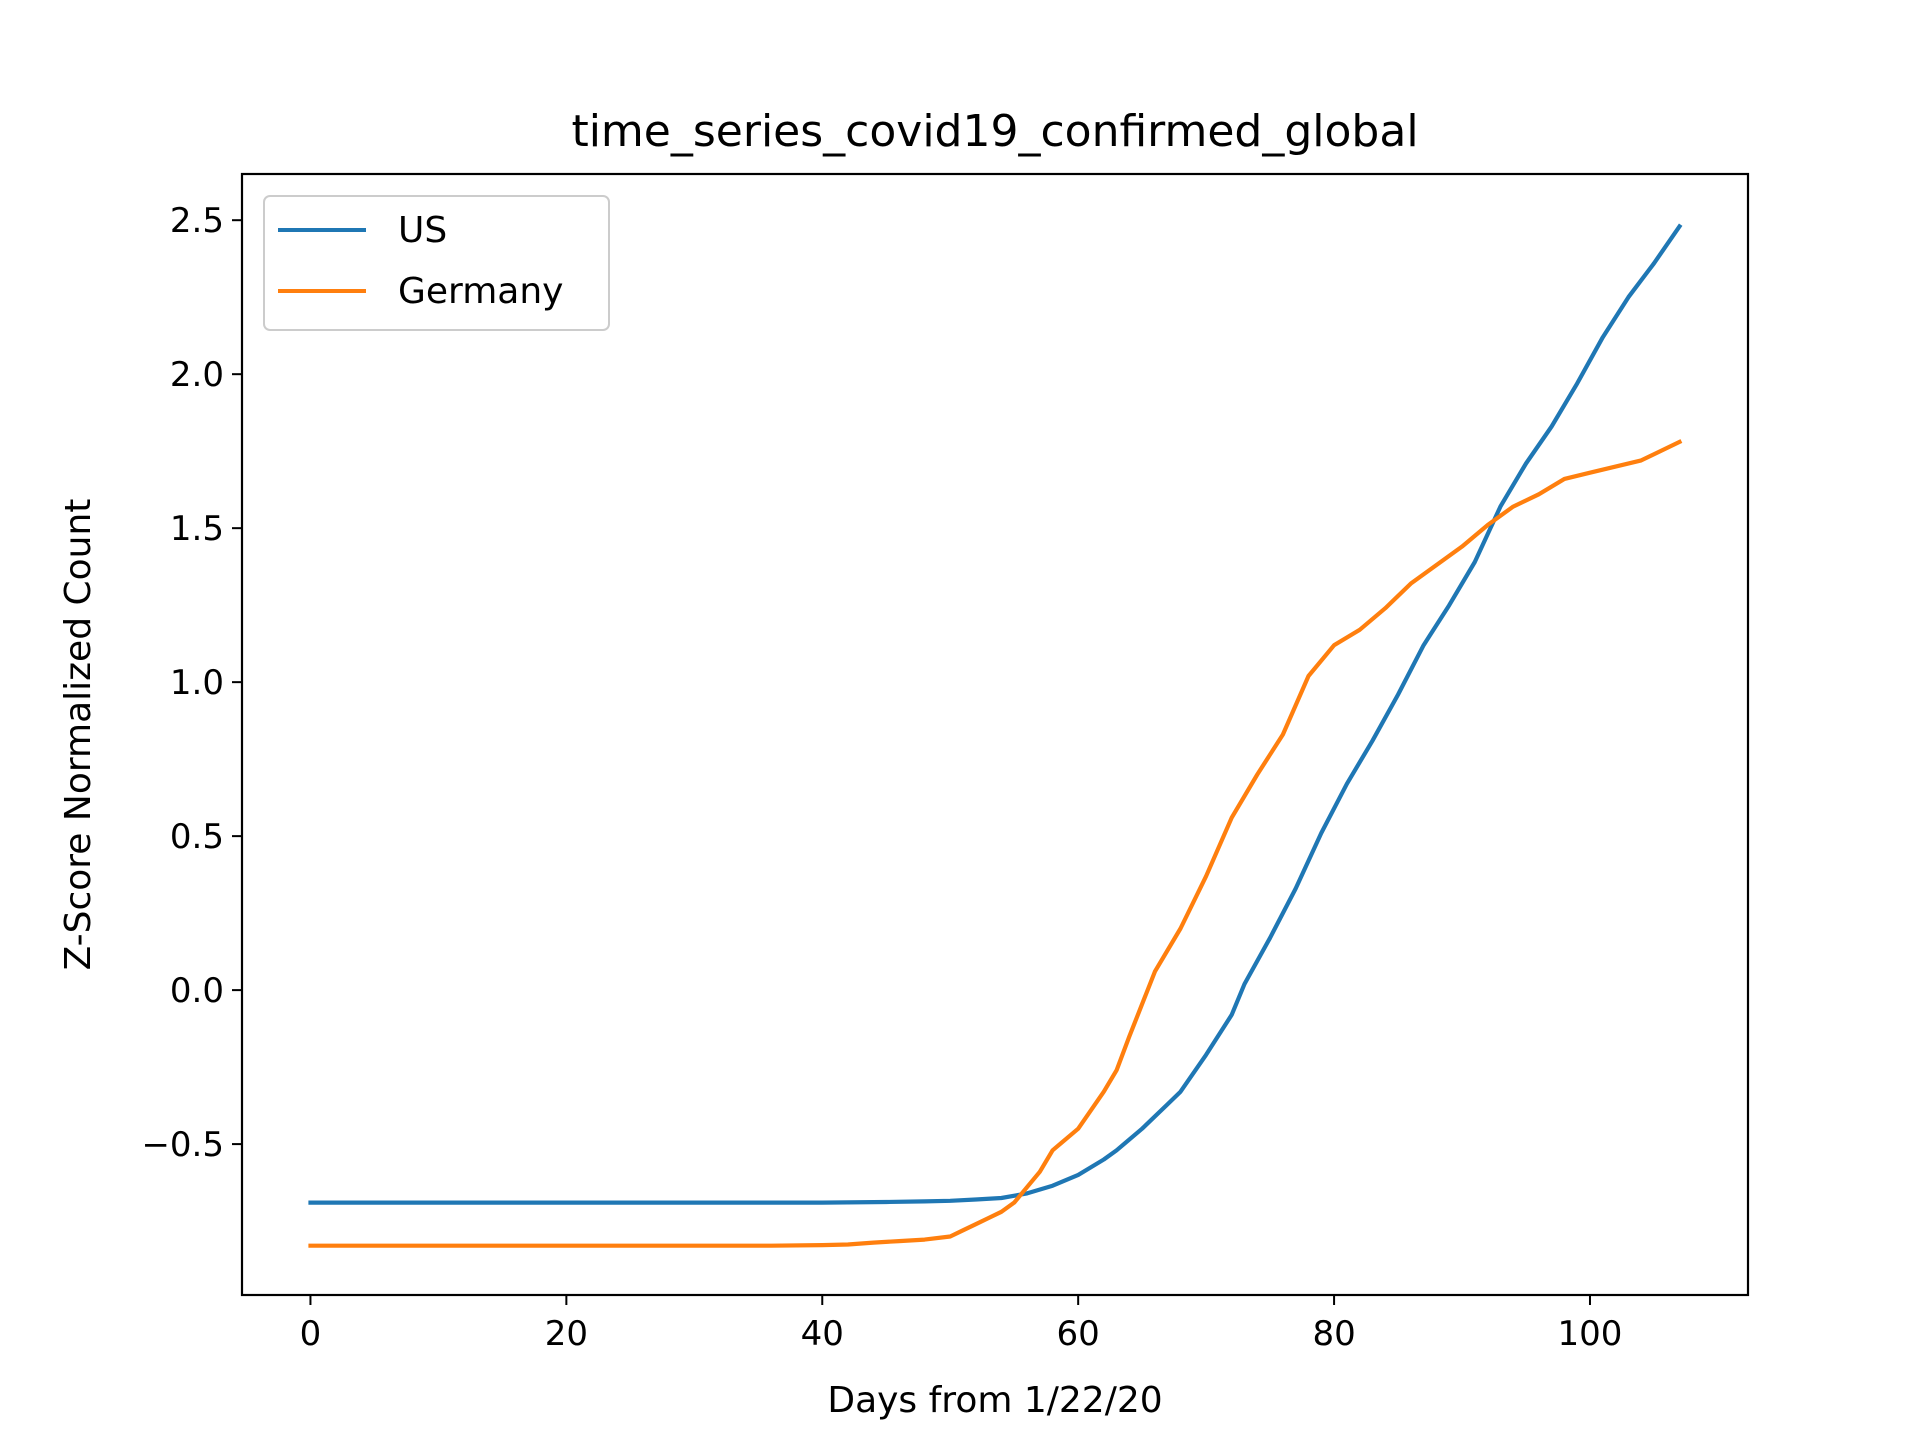 Image resolution: width=1920 pixels, height=1440 pixels. I want to click on y-tick-label: −0.5, so click(182, 1145).